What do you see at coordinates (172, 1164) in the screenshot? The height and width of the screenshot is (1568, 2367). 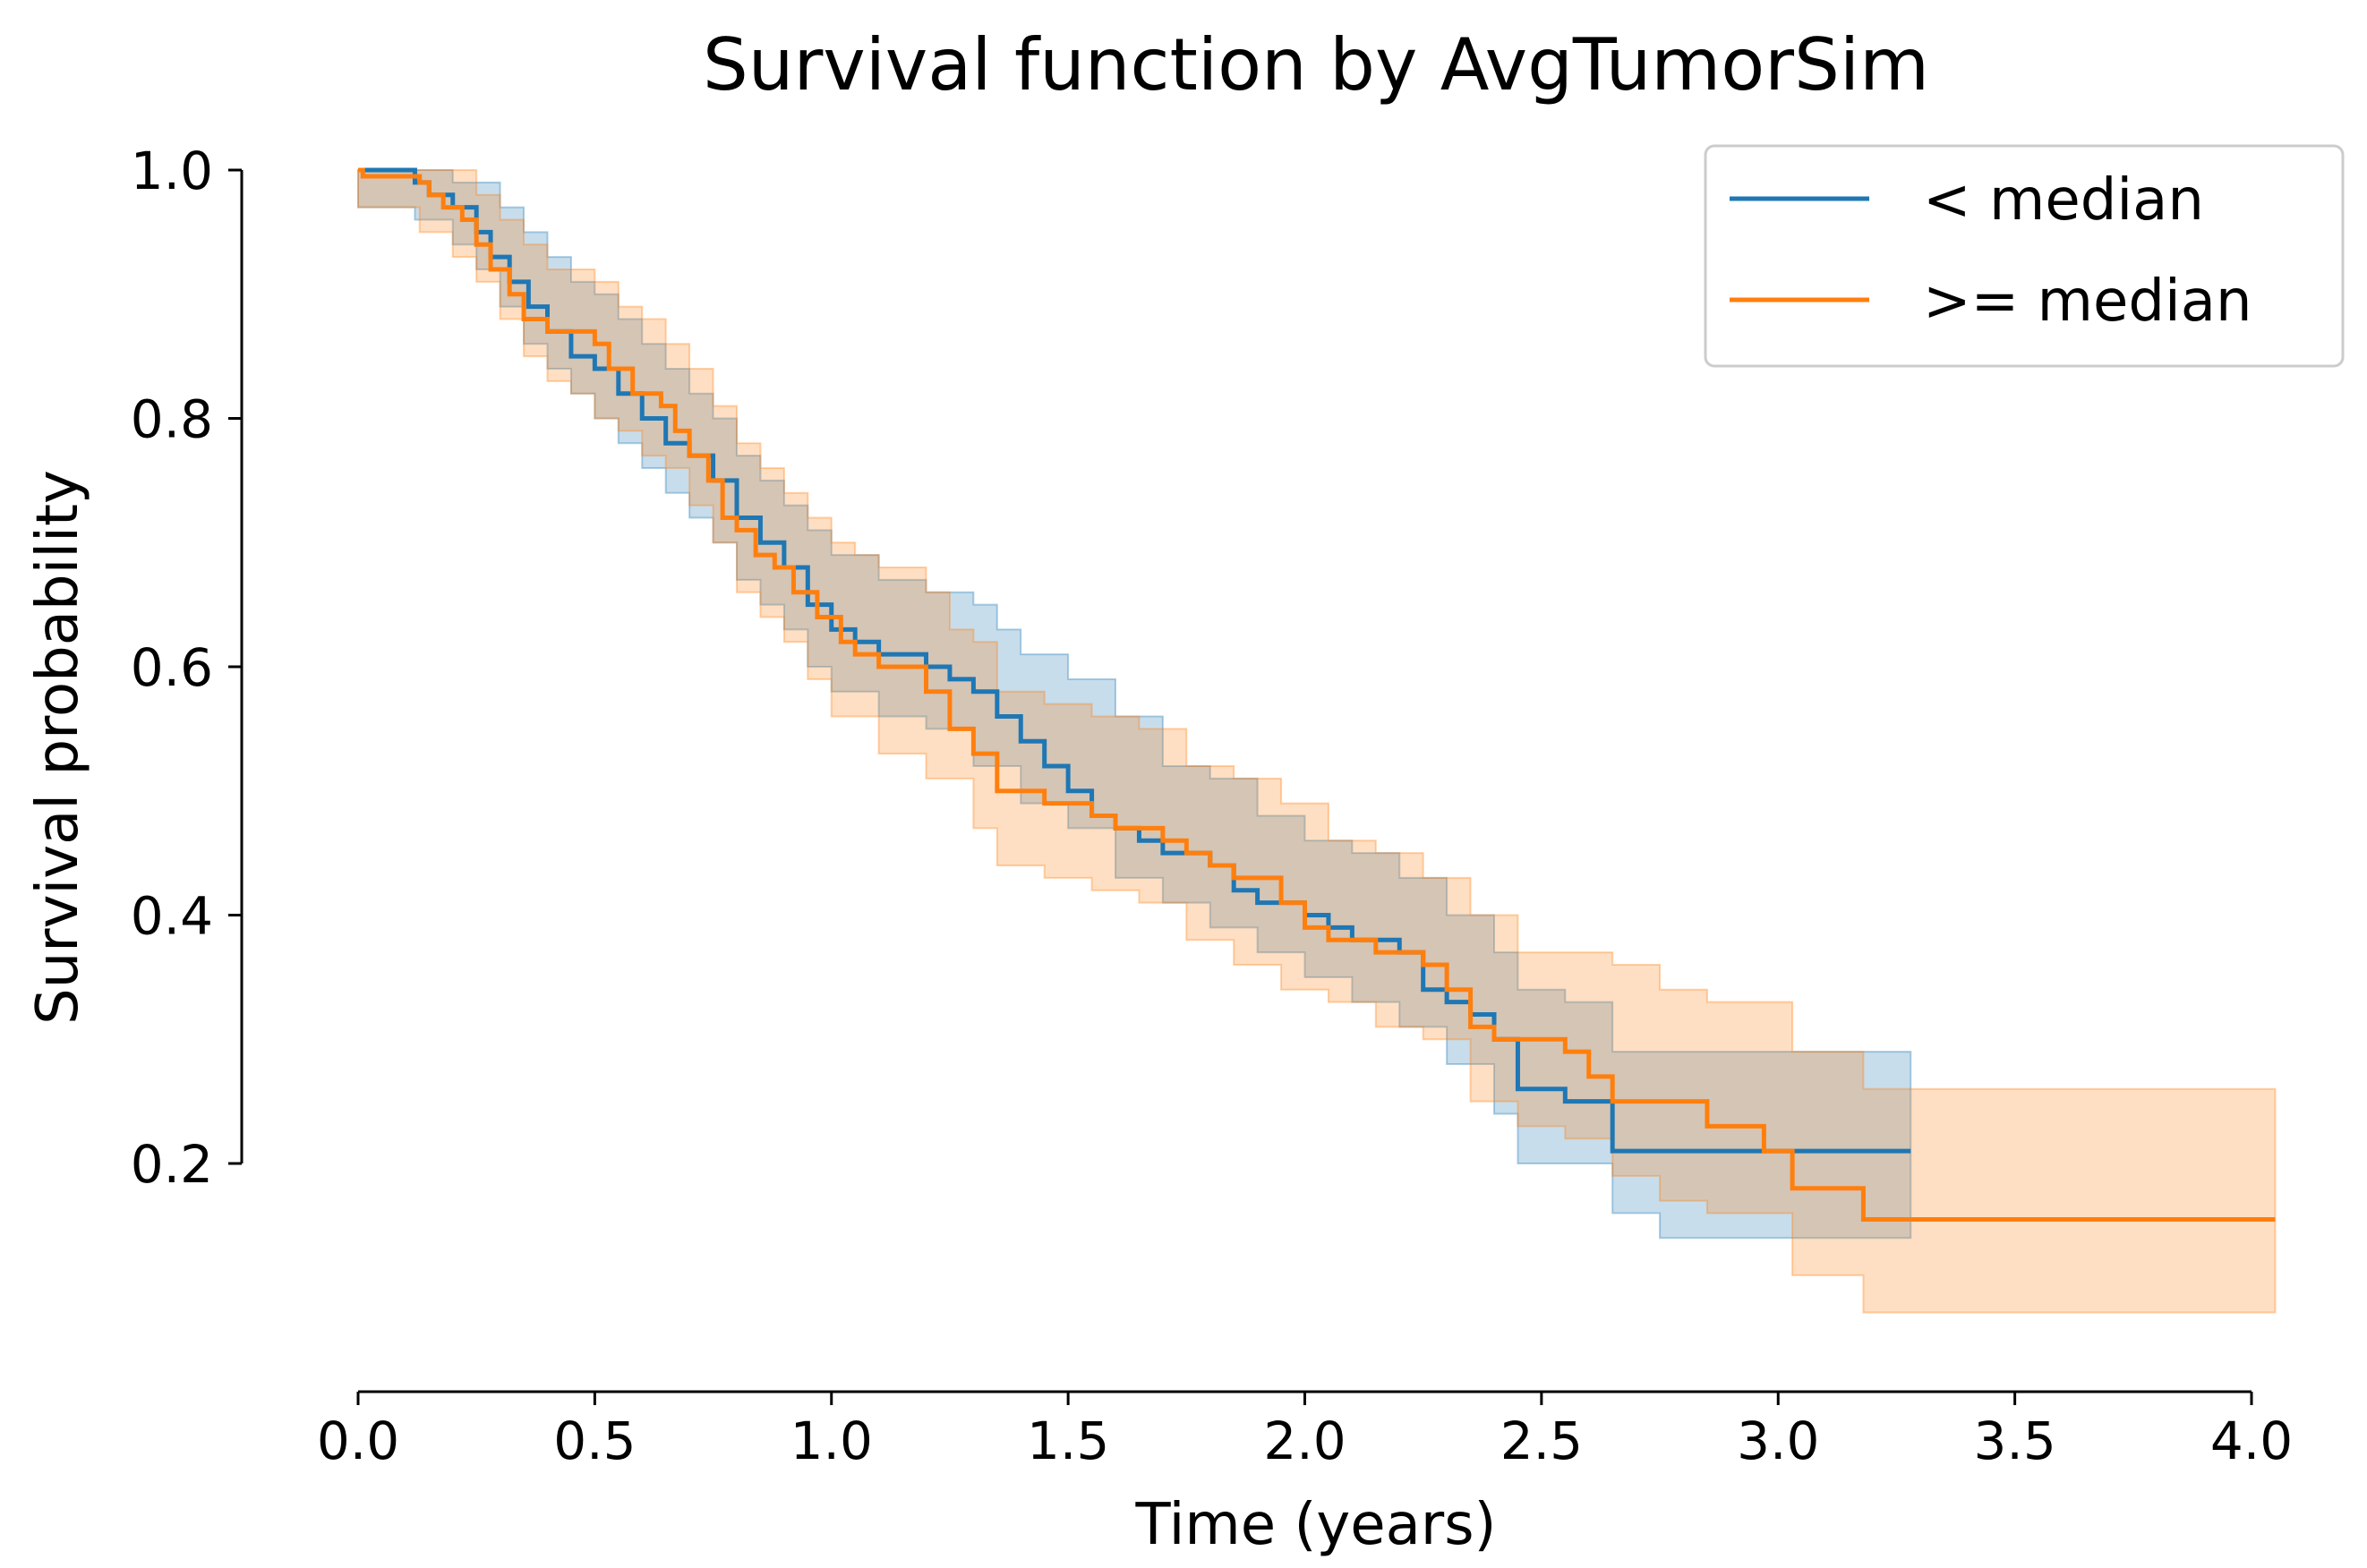 I see `y-tick-label: 0.2` at bounding box center [172, 1164].